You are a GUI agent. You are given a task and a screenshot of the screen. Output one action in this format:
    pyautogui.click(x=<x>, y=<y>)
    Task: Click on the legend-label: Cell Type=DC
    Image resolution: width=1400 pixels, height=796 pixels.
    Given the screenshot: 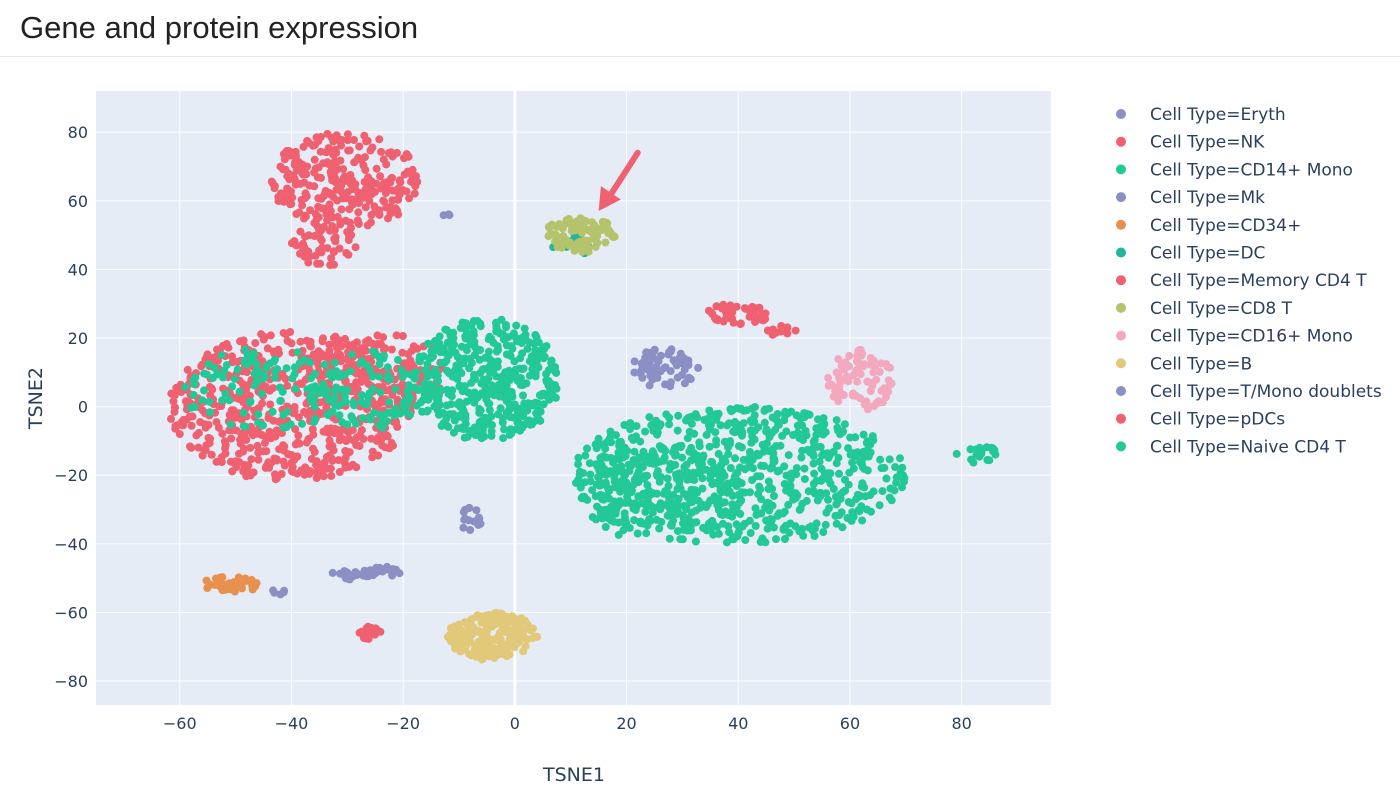 What is the action you would take?
    pyautogui.click(x=1207, y=254)
    